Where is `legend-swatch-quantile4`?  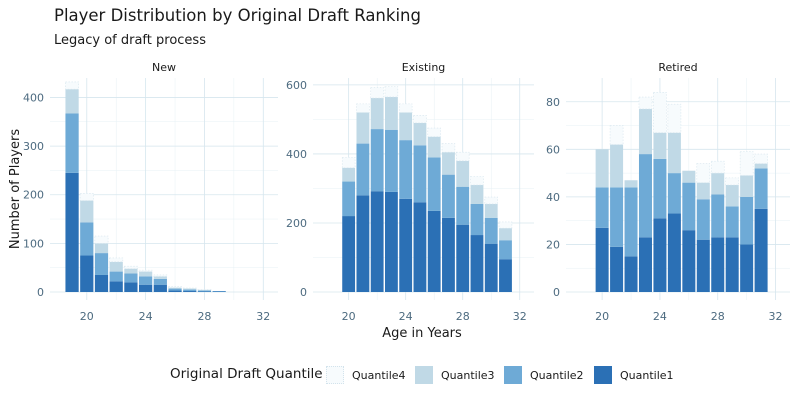
legend-swatch-quantile4 is located at coordinates (335, 375).